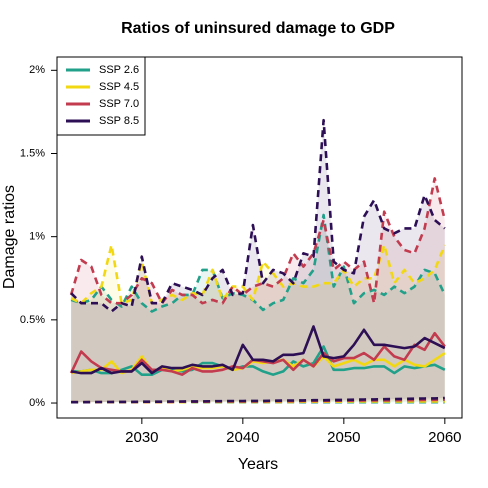 The width and height of the screenshot is (488, 488). I want to click on median-line, so click(258, 350).